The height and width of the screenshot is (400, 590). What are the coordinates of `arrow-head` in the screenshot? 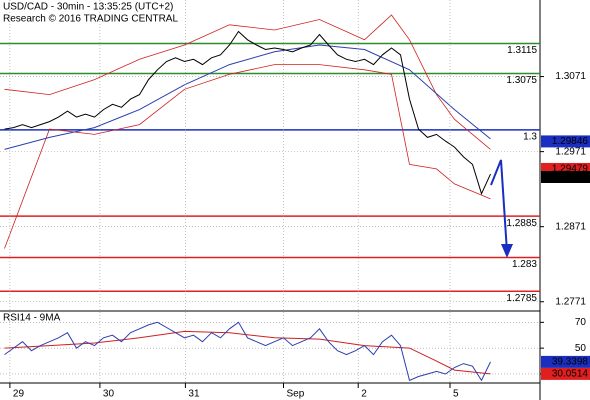 It's located at (507, 251).